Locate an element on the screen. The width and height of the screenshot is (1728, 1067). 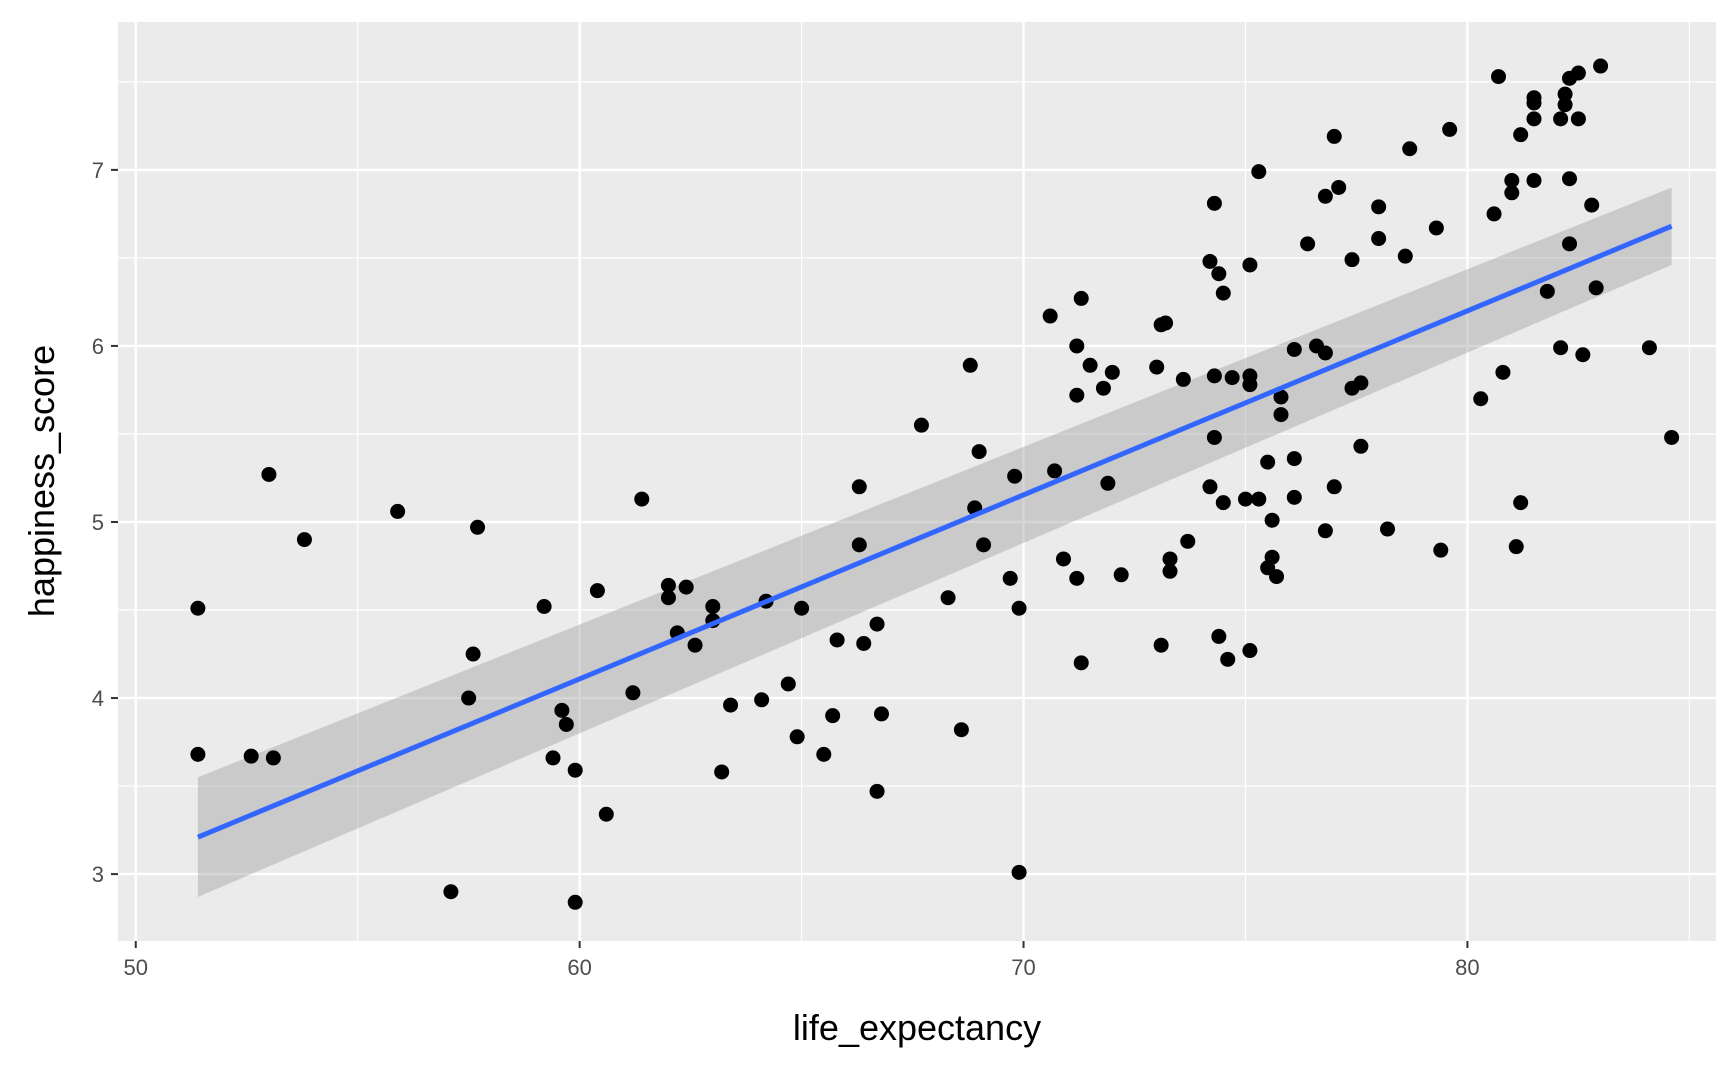
y-tick-label: 7 is located at coordinates (98, 170).